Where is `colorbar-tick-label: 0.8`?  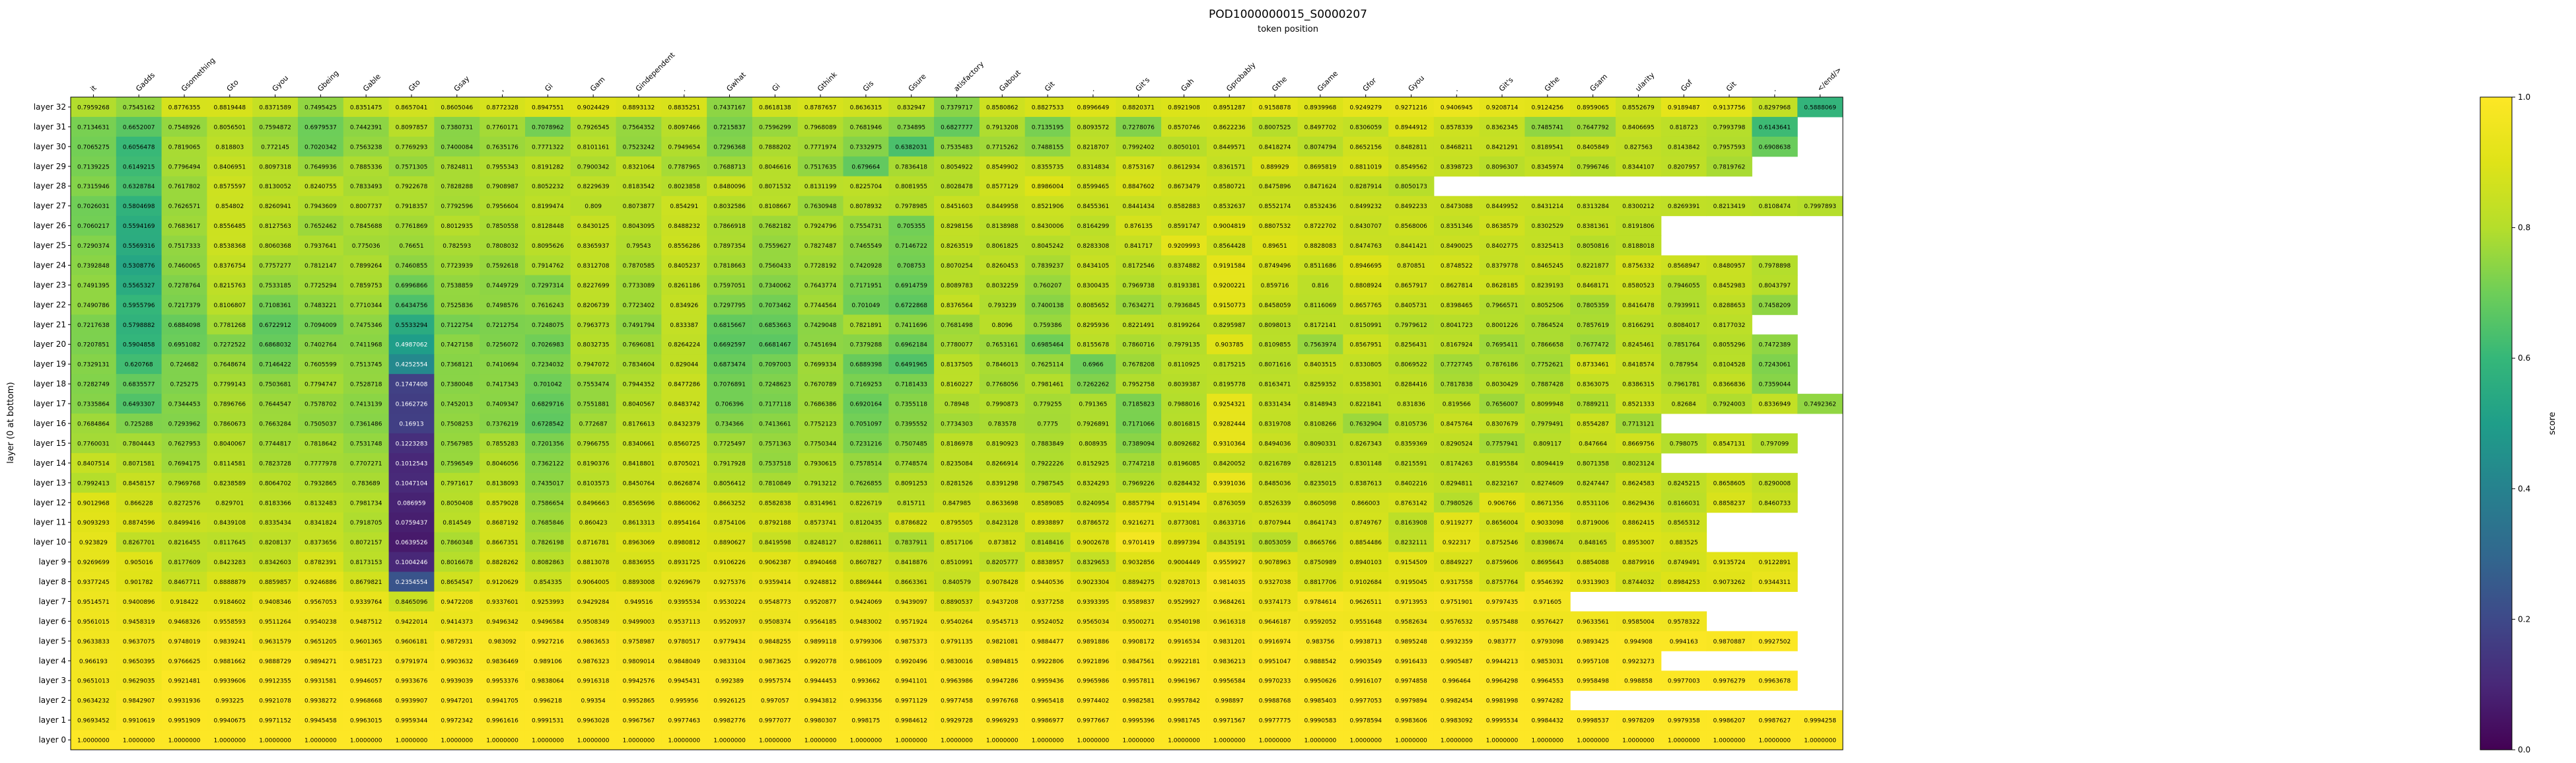 colorbar-tick-label: 0.8 is located at coordinates (2524, 228).